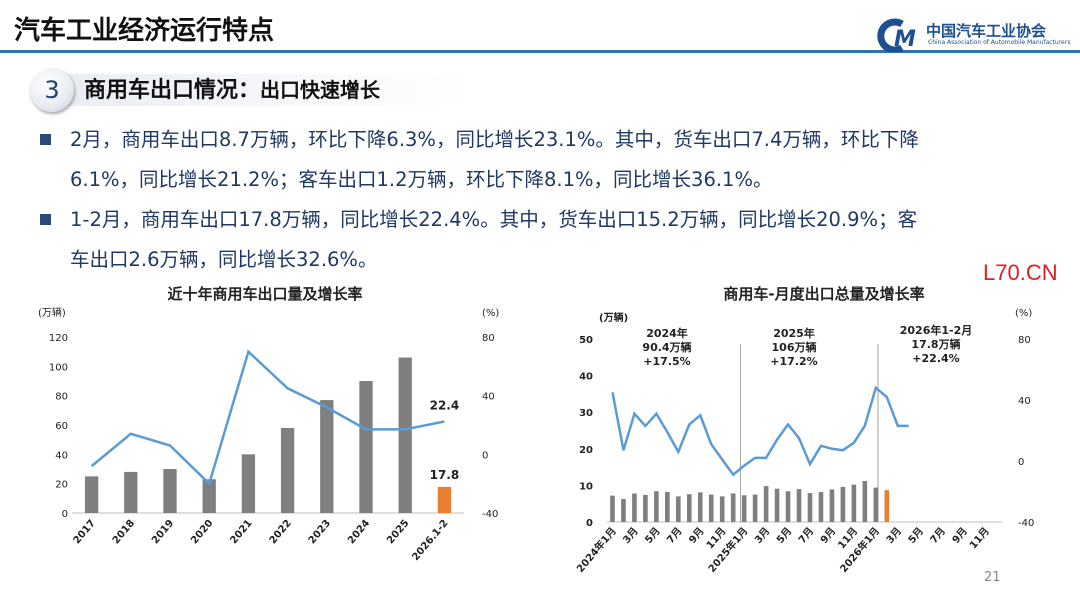 The width and height of the screenshot is (1080, 607). Describe the element at coordinates (287, 470) in the screenshot. I see `chart1-bar-2022` at that location.